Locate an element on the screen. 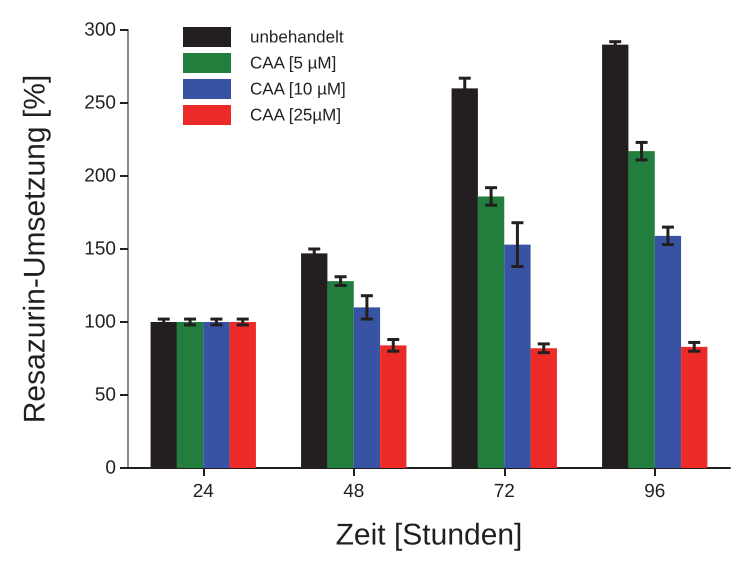 The width and height of the screenshot is (752, 567). y-tick-label: 300 is located at coordinates (100, 30).